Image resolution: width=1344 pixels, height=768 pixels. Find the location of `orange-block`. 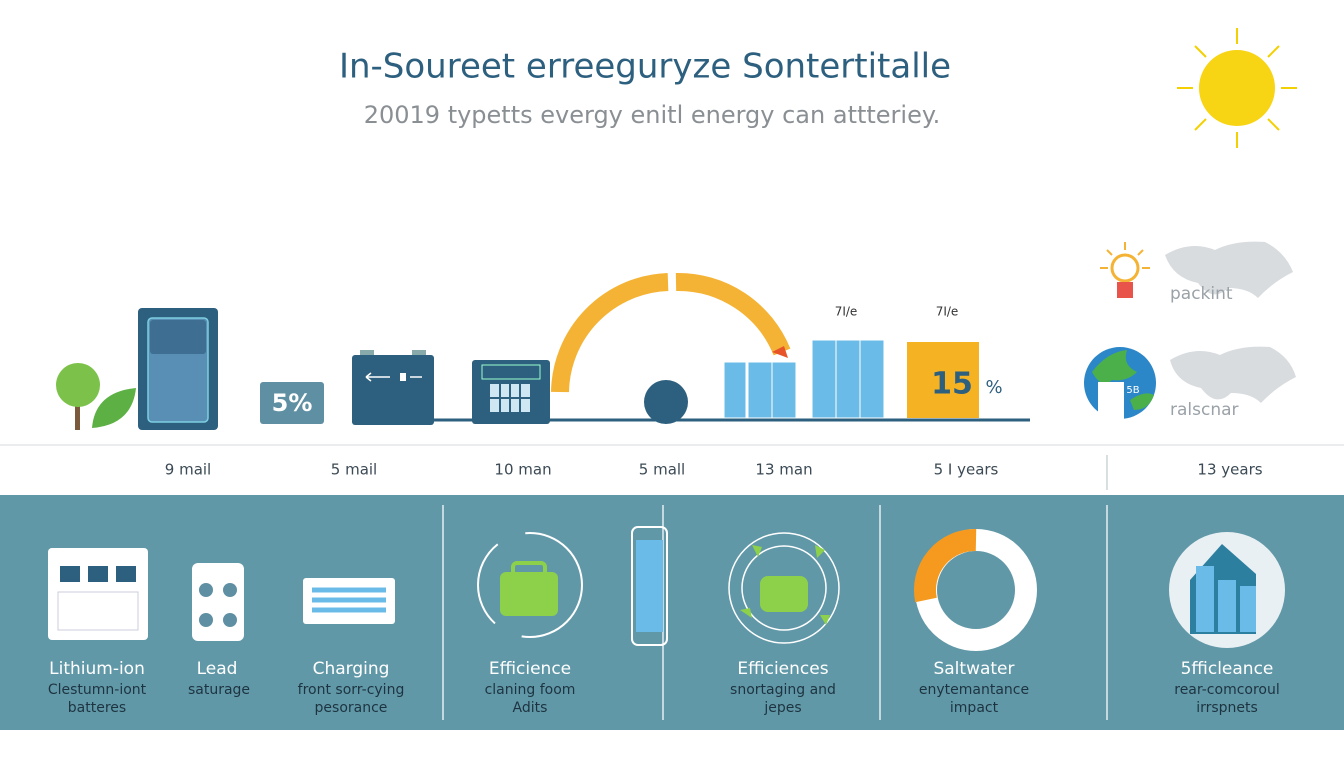

orange-block is located at coordinates (943, 380).